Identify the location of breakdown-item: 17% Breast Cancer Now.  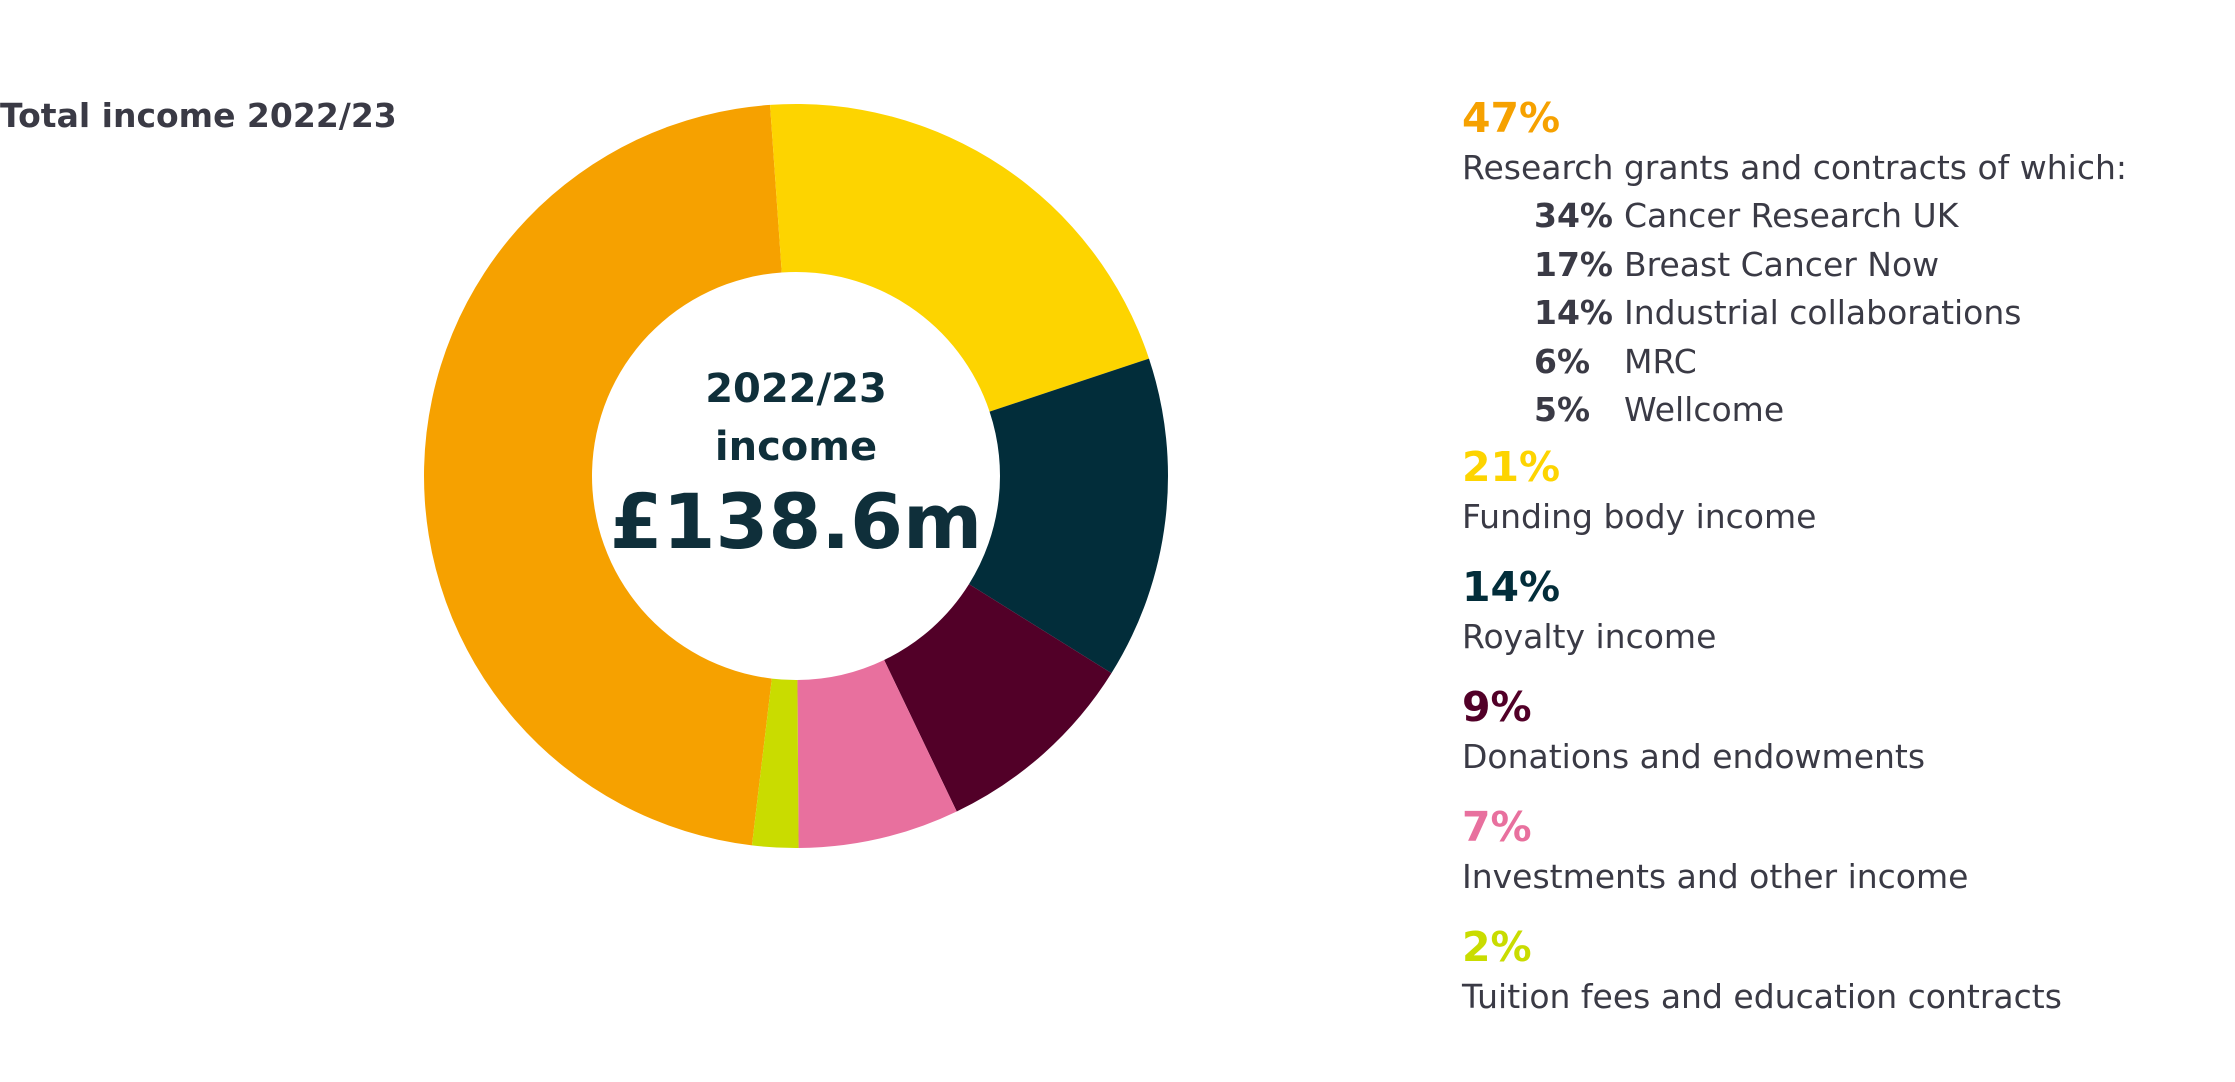
(1883, 265).